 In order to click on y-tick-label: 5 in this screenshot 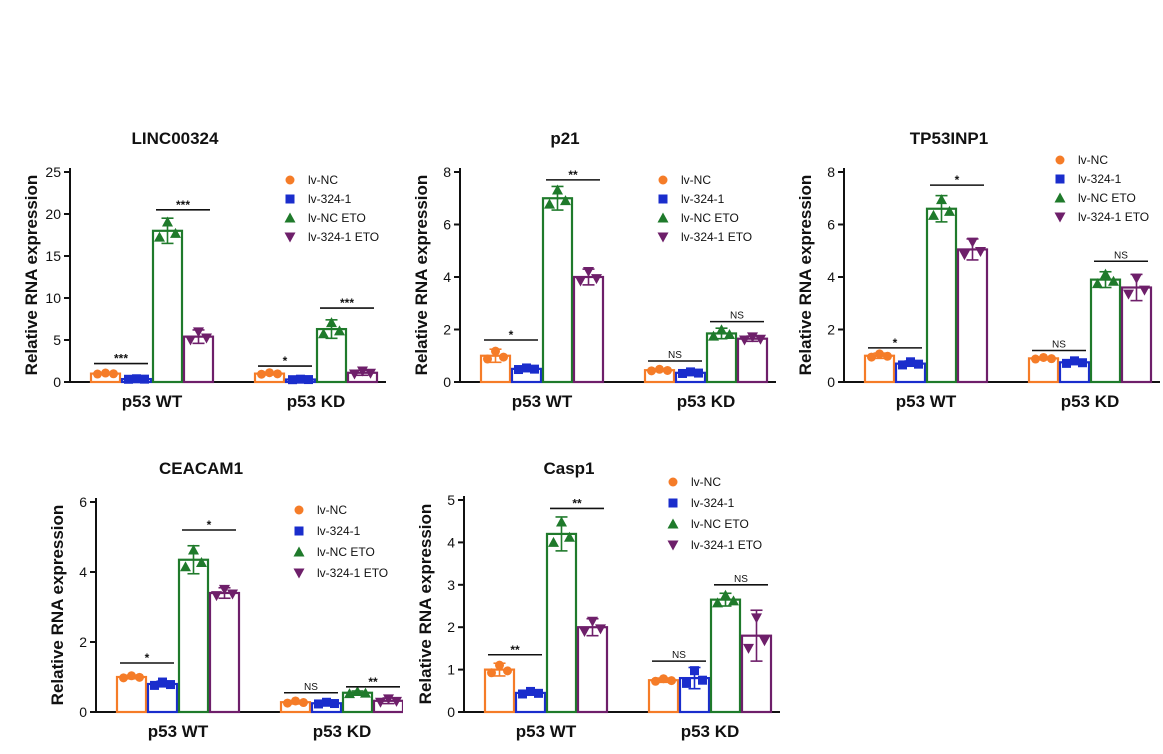, I will do `click(451, 500)`.